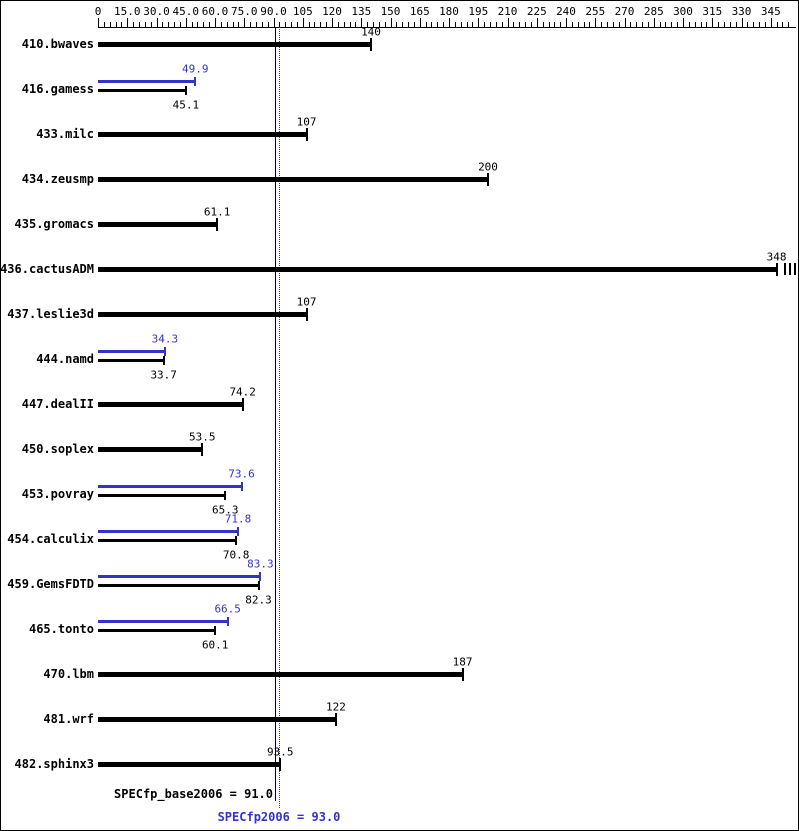  Describe the element at coordinates (225, 510) in the screenshot. I see `bar-base-value-label: 65.3` at that location.